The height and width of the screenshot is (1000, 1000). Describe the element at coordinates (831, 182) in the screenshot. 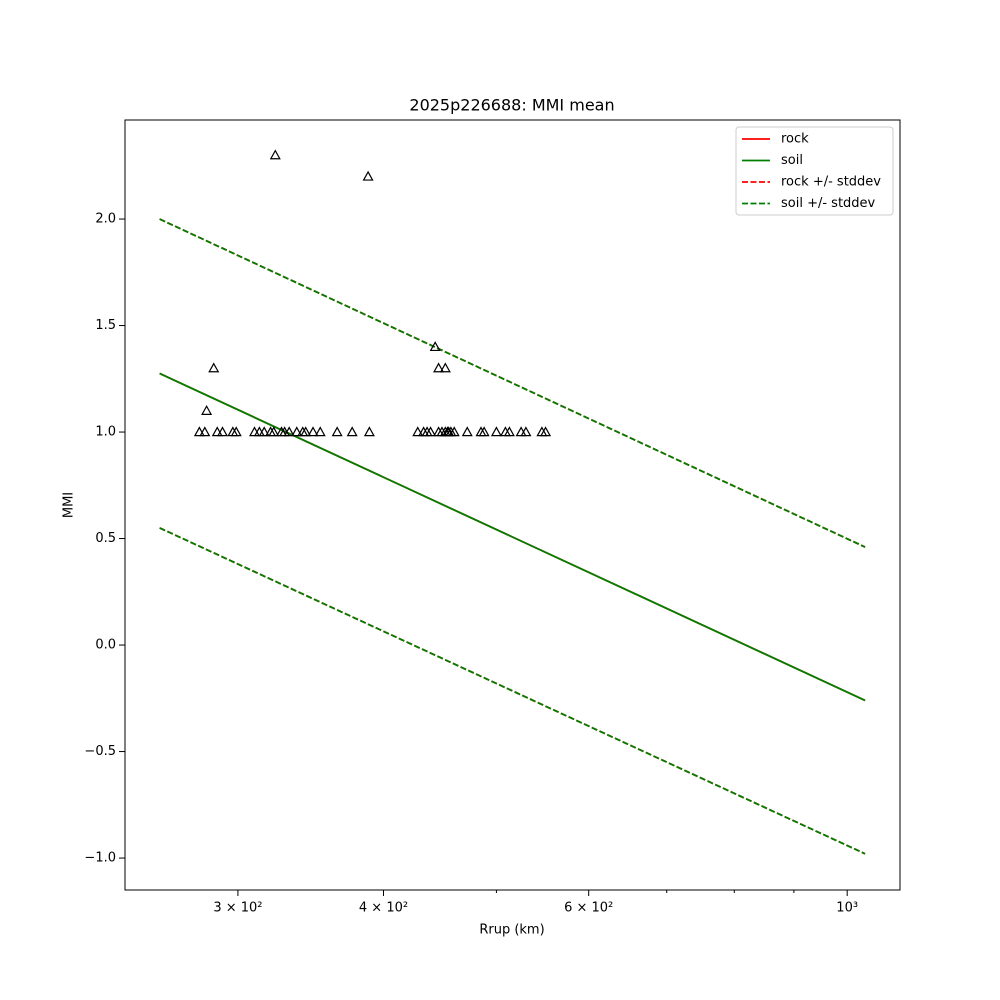

I see `legend-label: rock +/- stddev` at that location.